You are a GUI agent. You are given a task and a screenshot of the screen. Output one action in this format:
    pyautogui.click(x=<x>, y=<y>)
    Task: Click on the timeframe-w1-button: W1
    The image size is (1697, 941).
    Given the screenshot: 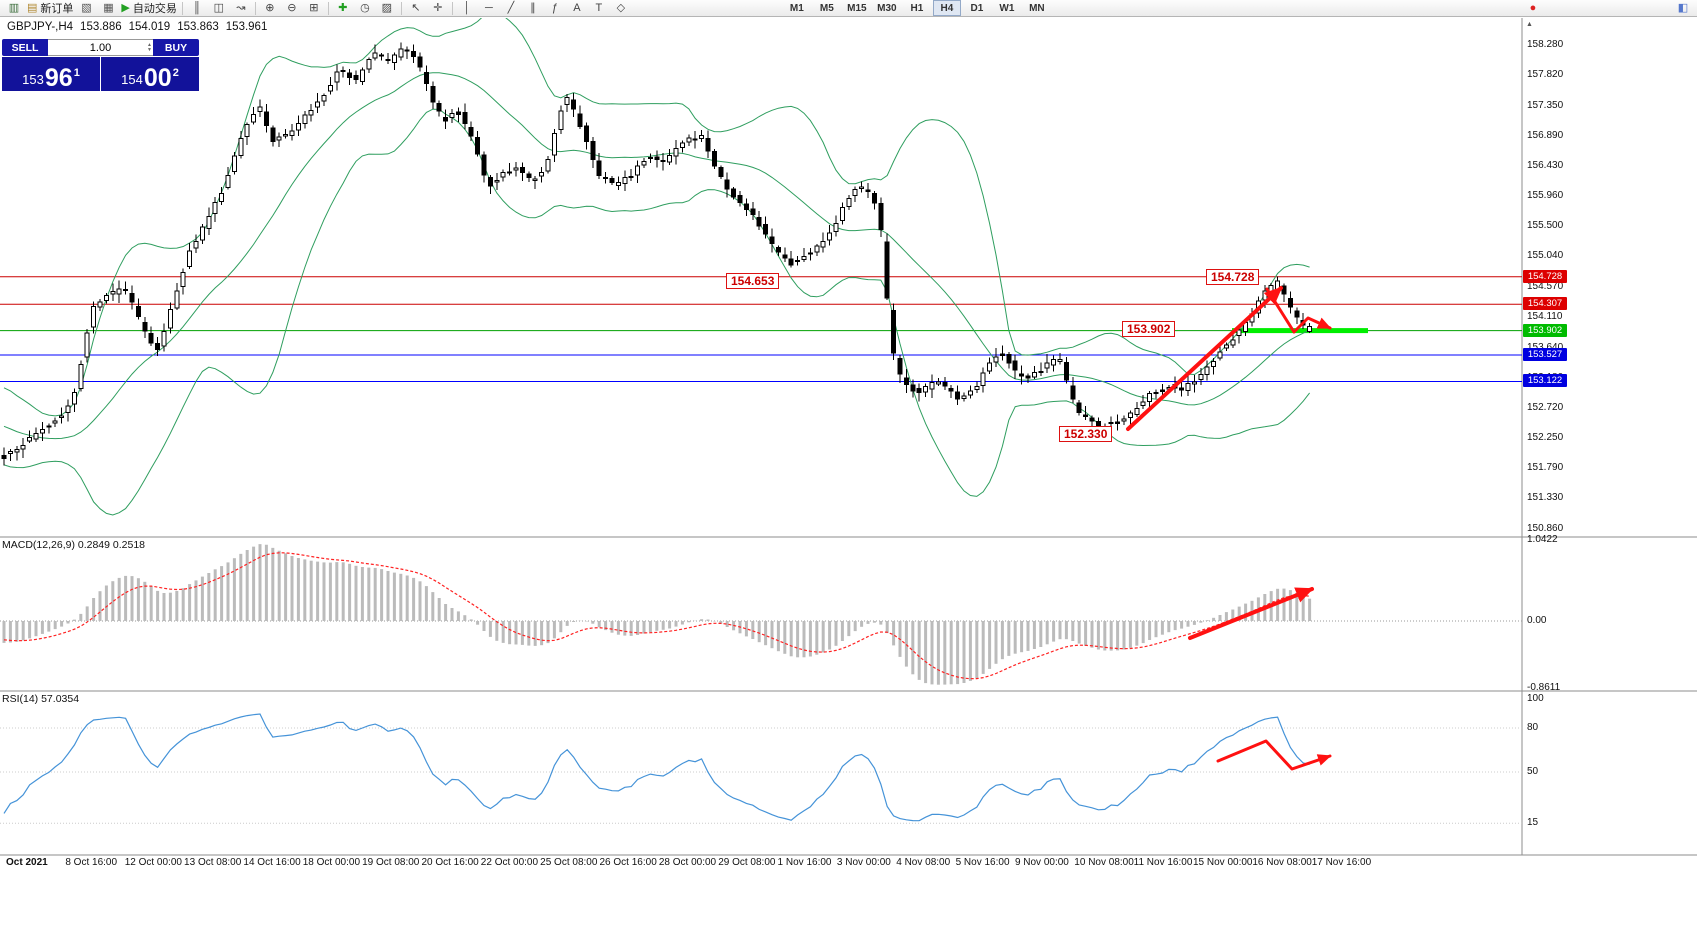 What is the action you would take?
    pyautogui.click(x=1007, y=8)
    